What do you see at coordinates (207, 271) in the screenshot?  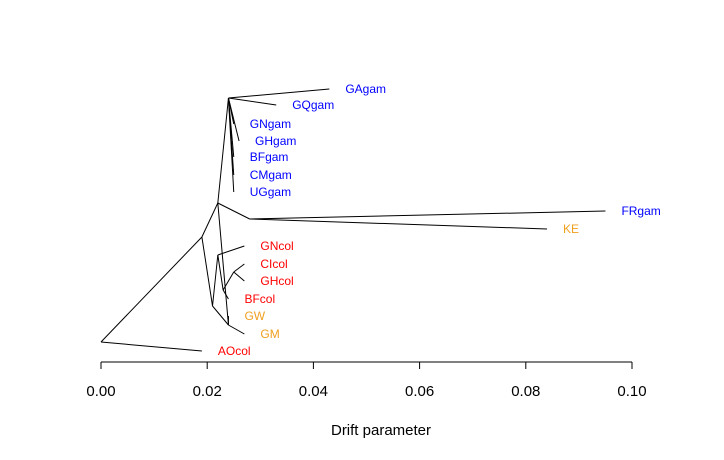 I see `branch-ncol` at bounding box center [207, 271].